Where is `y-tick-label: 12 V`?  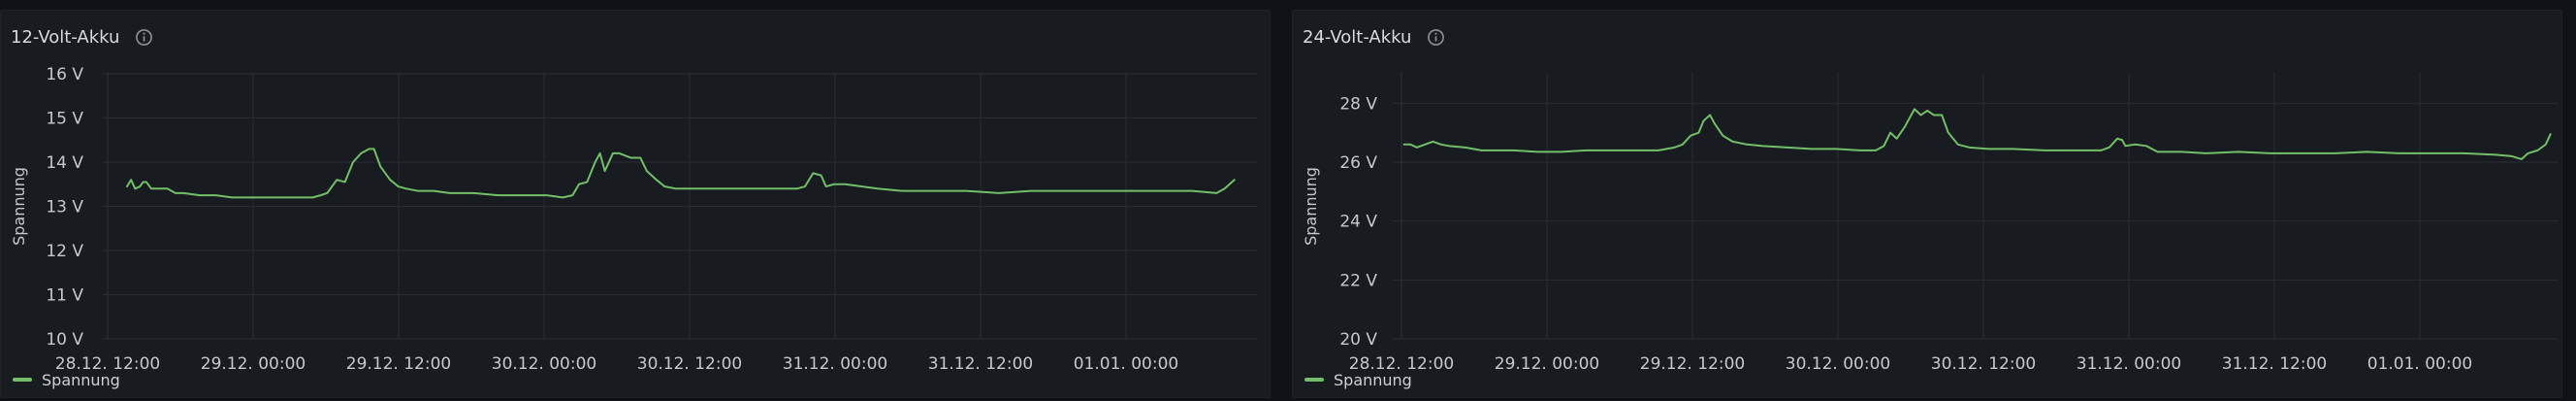
y-tick-label: 12 V is located at coordinates (64, 251).